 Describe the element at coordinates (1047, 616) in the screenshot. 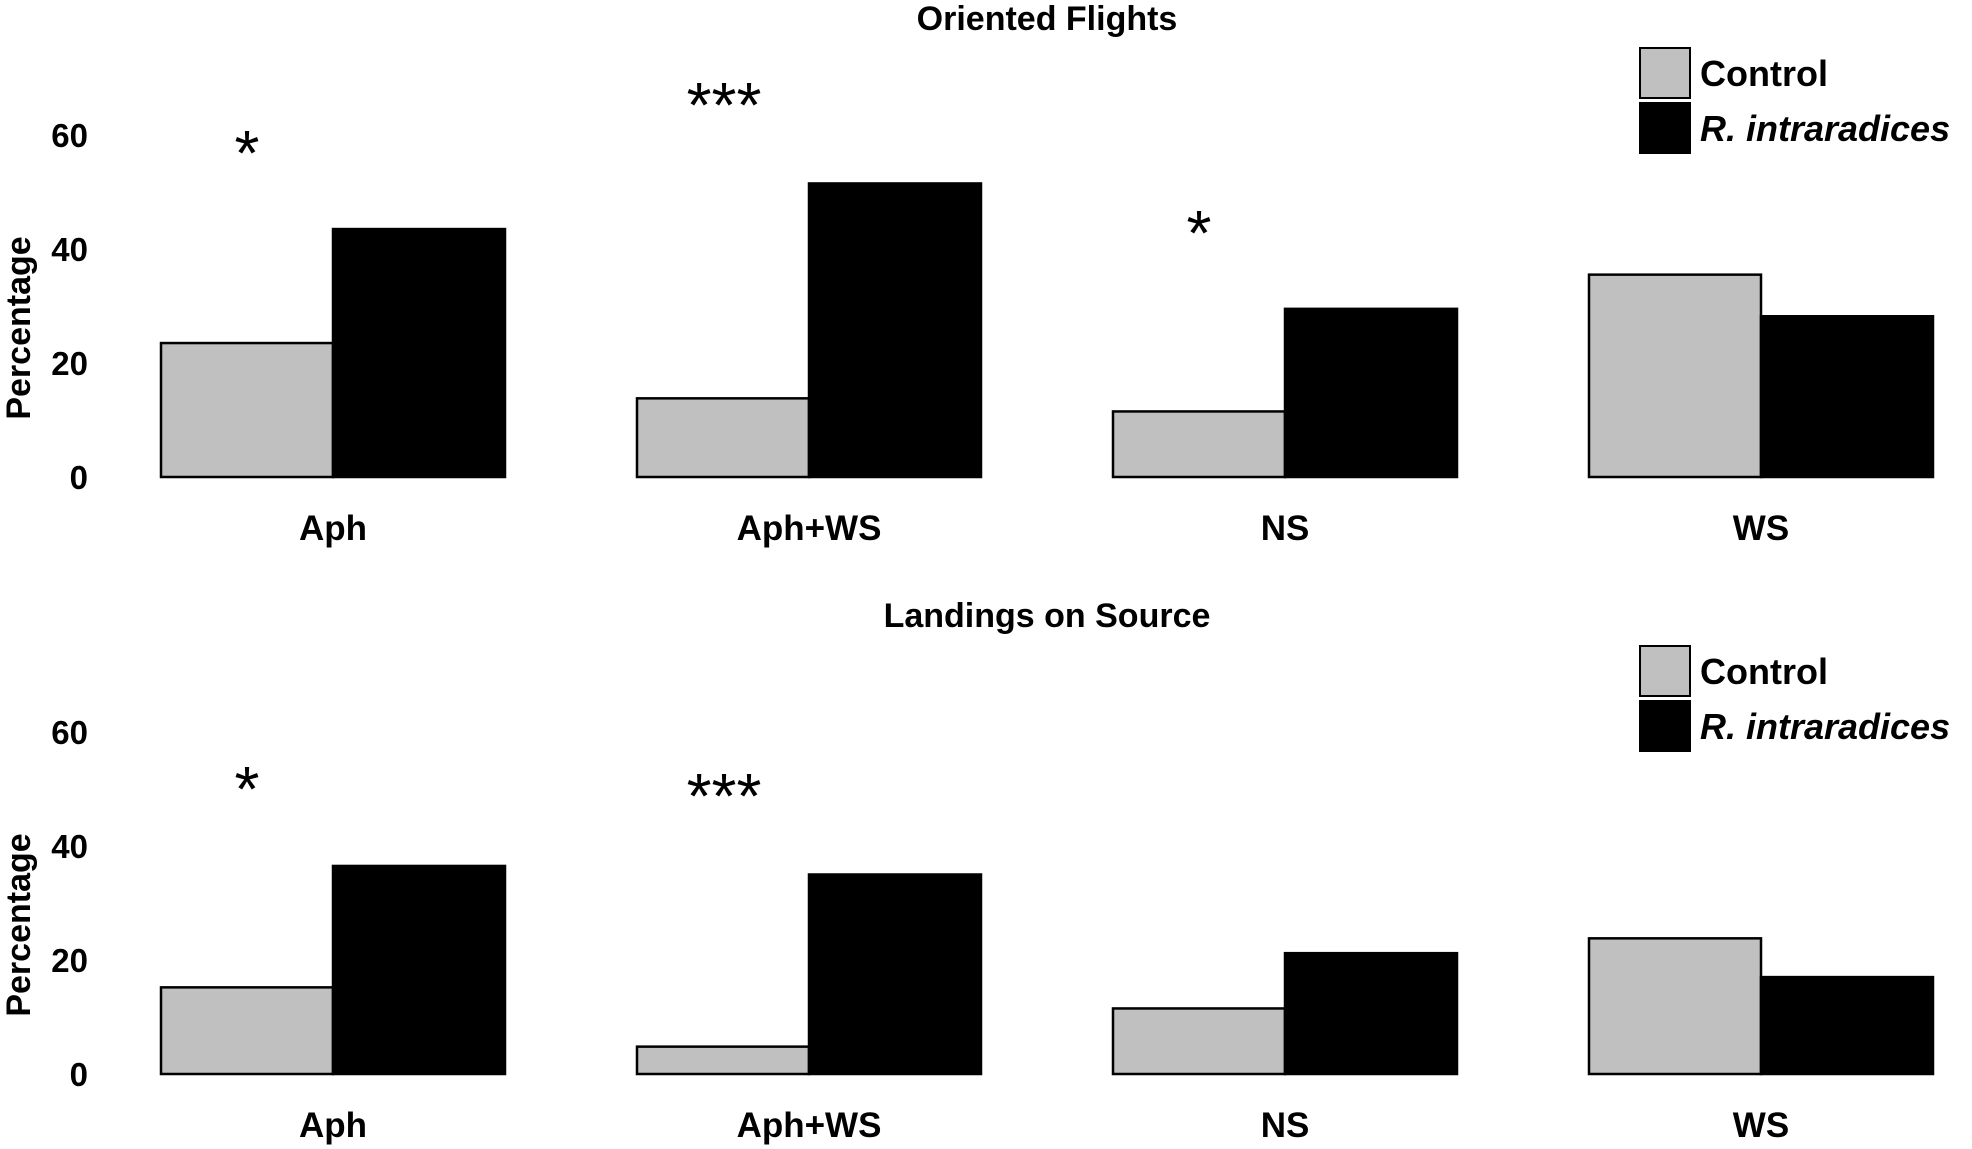

I see `chart-title: Landings on Source` at that location.